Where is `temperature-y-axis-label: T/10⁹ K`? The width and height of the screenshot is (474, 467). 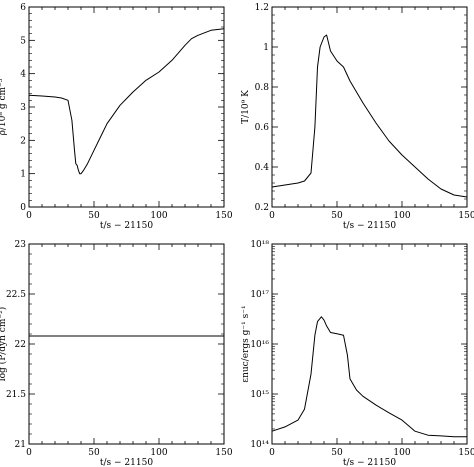 temperature-y-axis-label: T/10⁹ K is located at coordinates (246, 107).